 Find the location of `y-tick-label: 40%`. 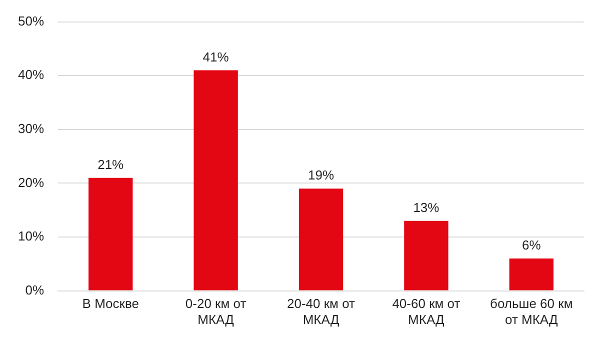

y-tick-label: 40% is located at coordinates (31, 74).